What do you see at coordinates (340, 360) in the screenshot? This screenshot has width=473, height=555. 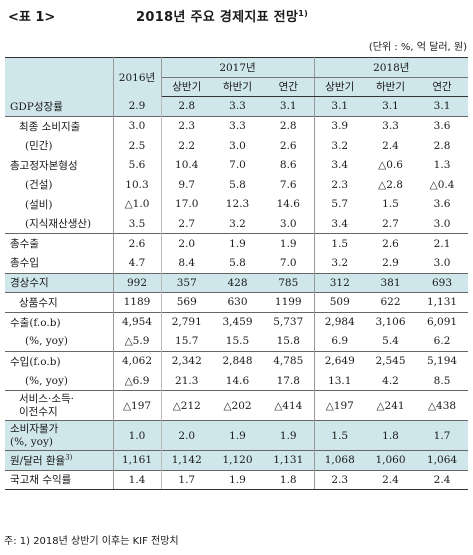 I see `cell-2018-h1: 2,649` at bounding box center [340, 360].